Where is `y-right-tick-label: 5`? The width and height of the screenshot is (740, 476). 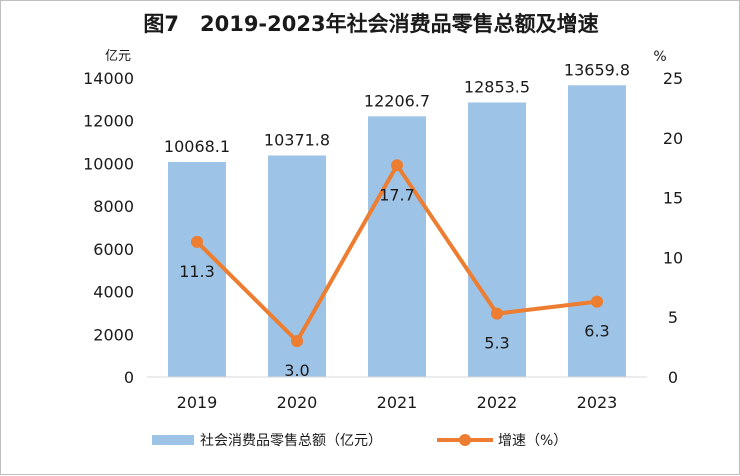
y-right-tick-label: 5 is located at coordinates (673, 317).